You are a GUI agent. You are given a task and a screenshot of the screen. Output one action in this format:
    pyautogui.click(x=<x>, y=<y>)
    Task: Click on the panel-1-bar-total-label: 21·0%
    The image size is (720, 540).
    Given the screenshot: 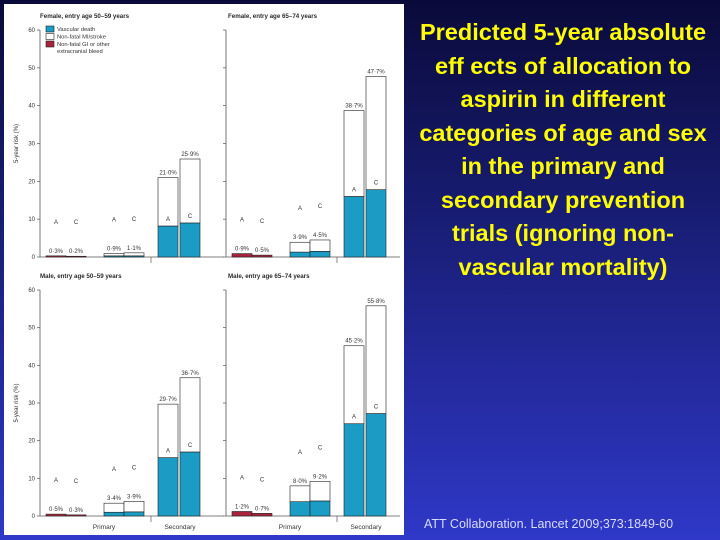 What is the action you would take?
    pyautogui.click(x=168, y=174)
    